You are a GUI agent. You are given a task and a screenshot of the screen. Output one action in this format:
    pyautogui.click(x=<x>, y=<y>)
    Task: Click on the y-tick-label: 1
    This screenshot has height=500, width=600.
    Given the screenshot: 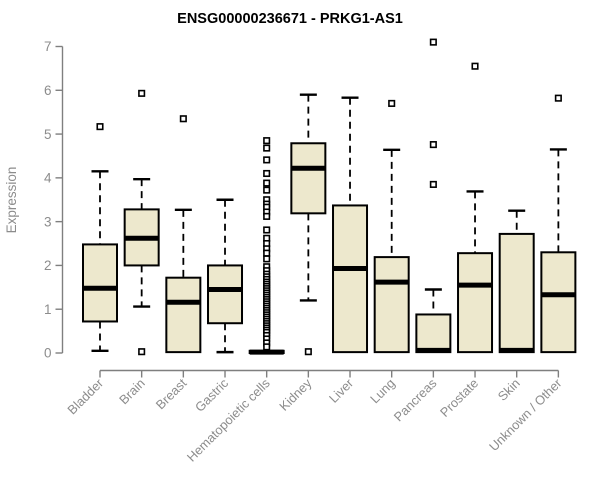 What is the action you would take?
    pyautogui.click(x=48, y=309)
    